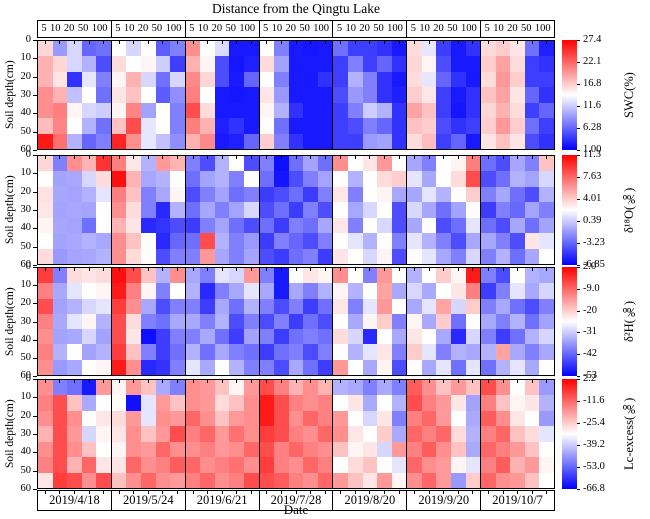 The width and height of the screenshot is (650, 519). Describe the element at coordinates (594, 444) in the screenshot. I see `colorbar-tick-label: -39.2` at that location.